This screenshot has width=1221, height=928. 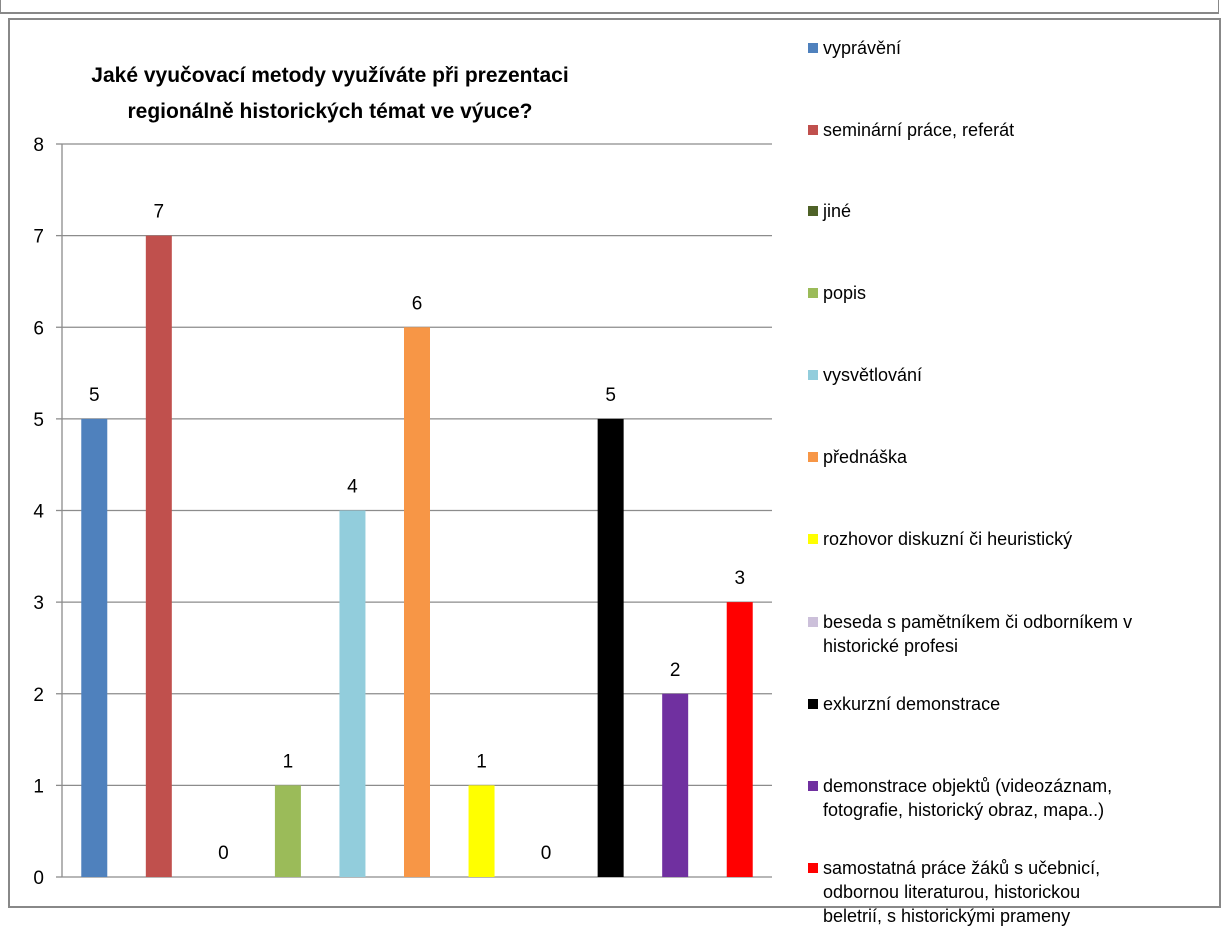 I want to click on legend-label-line: seminární práce, referát, so click(x=919, y=130).